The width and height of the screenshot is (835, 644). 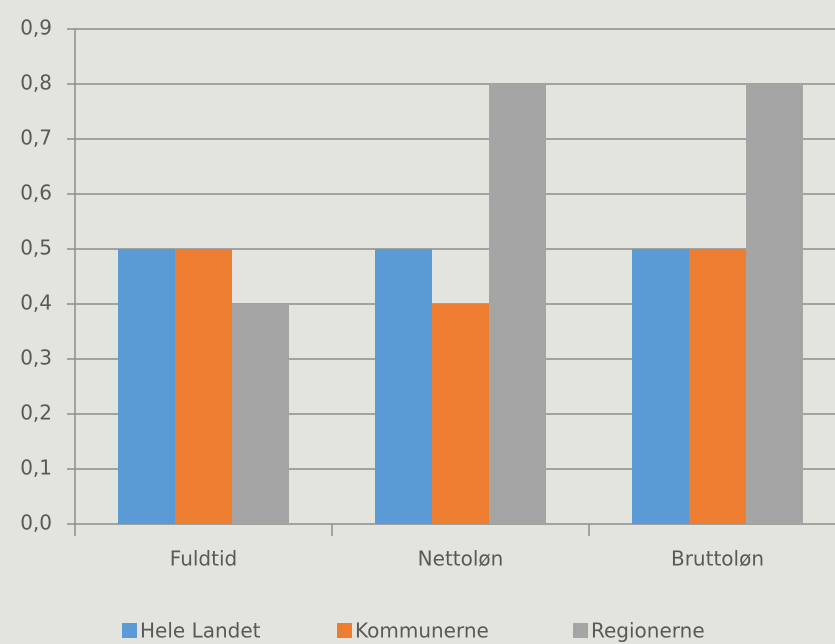 What do you see at coordinates (36, 83) in the screenshot?
I see `y-tick-label: 0,8` at bounding box center [36, 83].